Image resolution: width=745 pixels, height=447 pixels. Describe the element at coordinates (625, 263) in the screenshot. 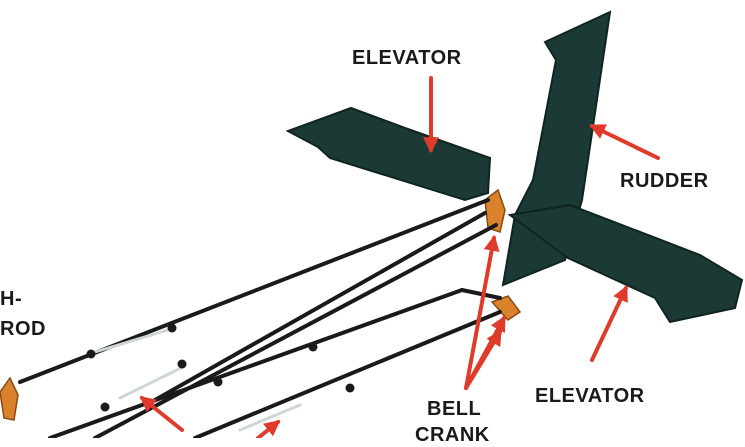

I see `lower-elevator-surface` at that location.